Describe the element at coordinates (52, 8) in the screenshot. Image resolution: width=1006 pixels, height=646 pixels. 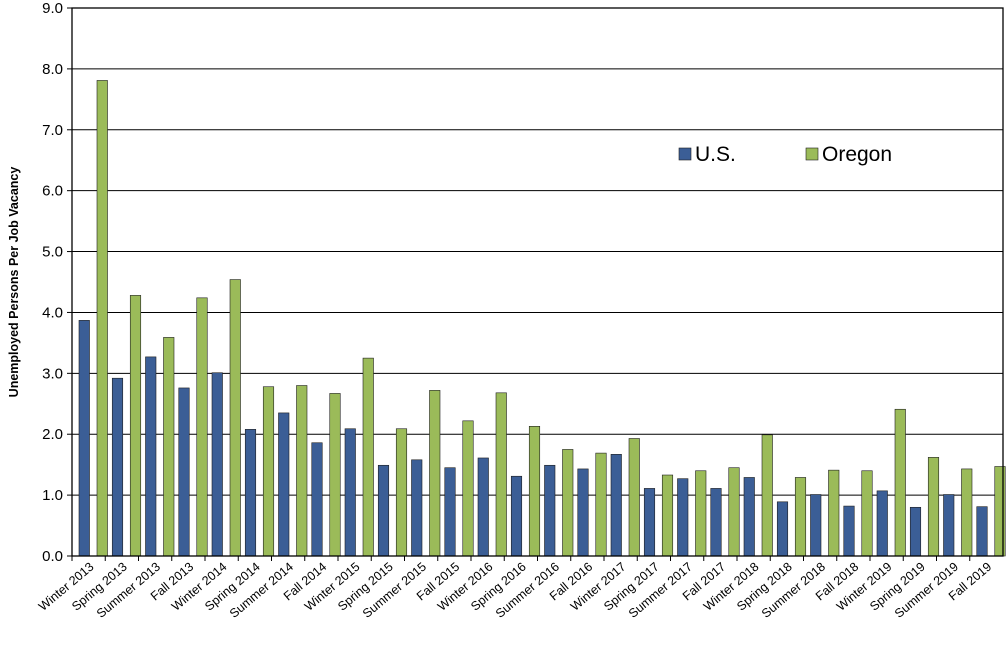
I see `y-tick-label: 9.0` at that location.